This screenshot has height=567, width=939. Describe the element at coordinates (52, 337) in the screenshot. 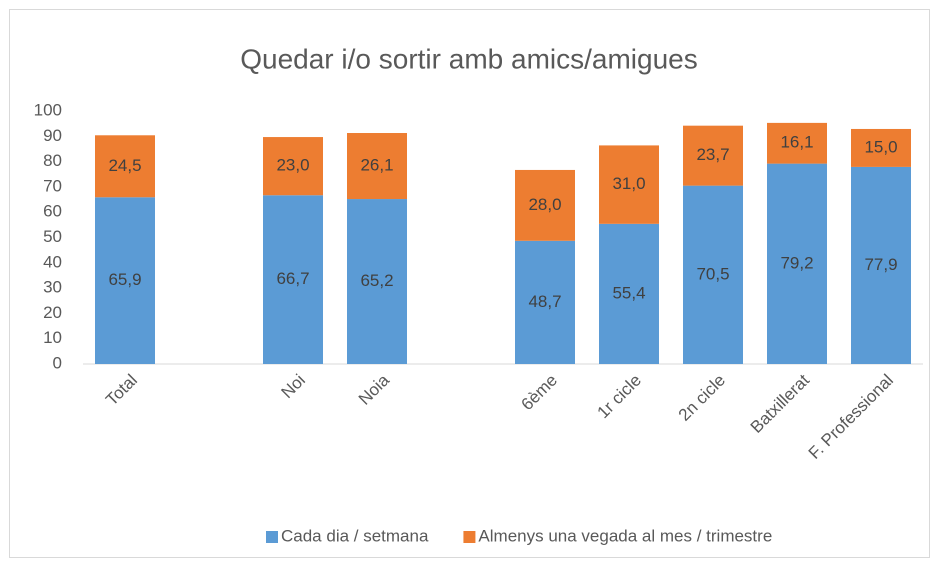

I see `y-tick-label: 10` at that location.